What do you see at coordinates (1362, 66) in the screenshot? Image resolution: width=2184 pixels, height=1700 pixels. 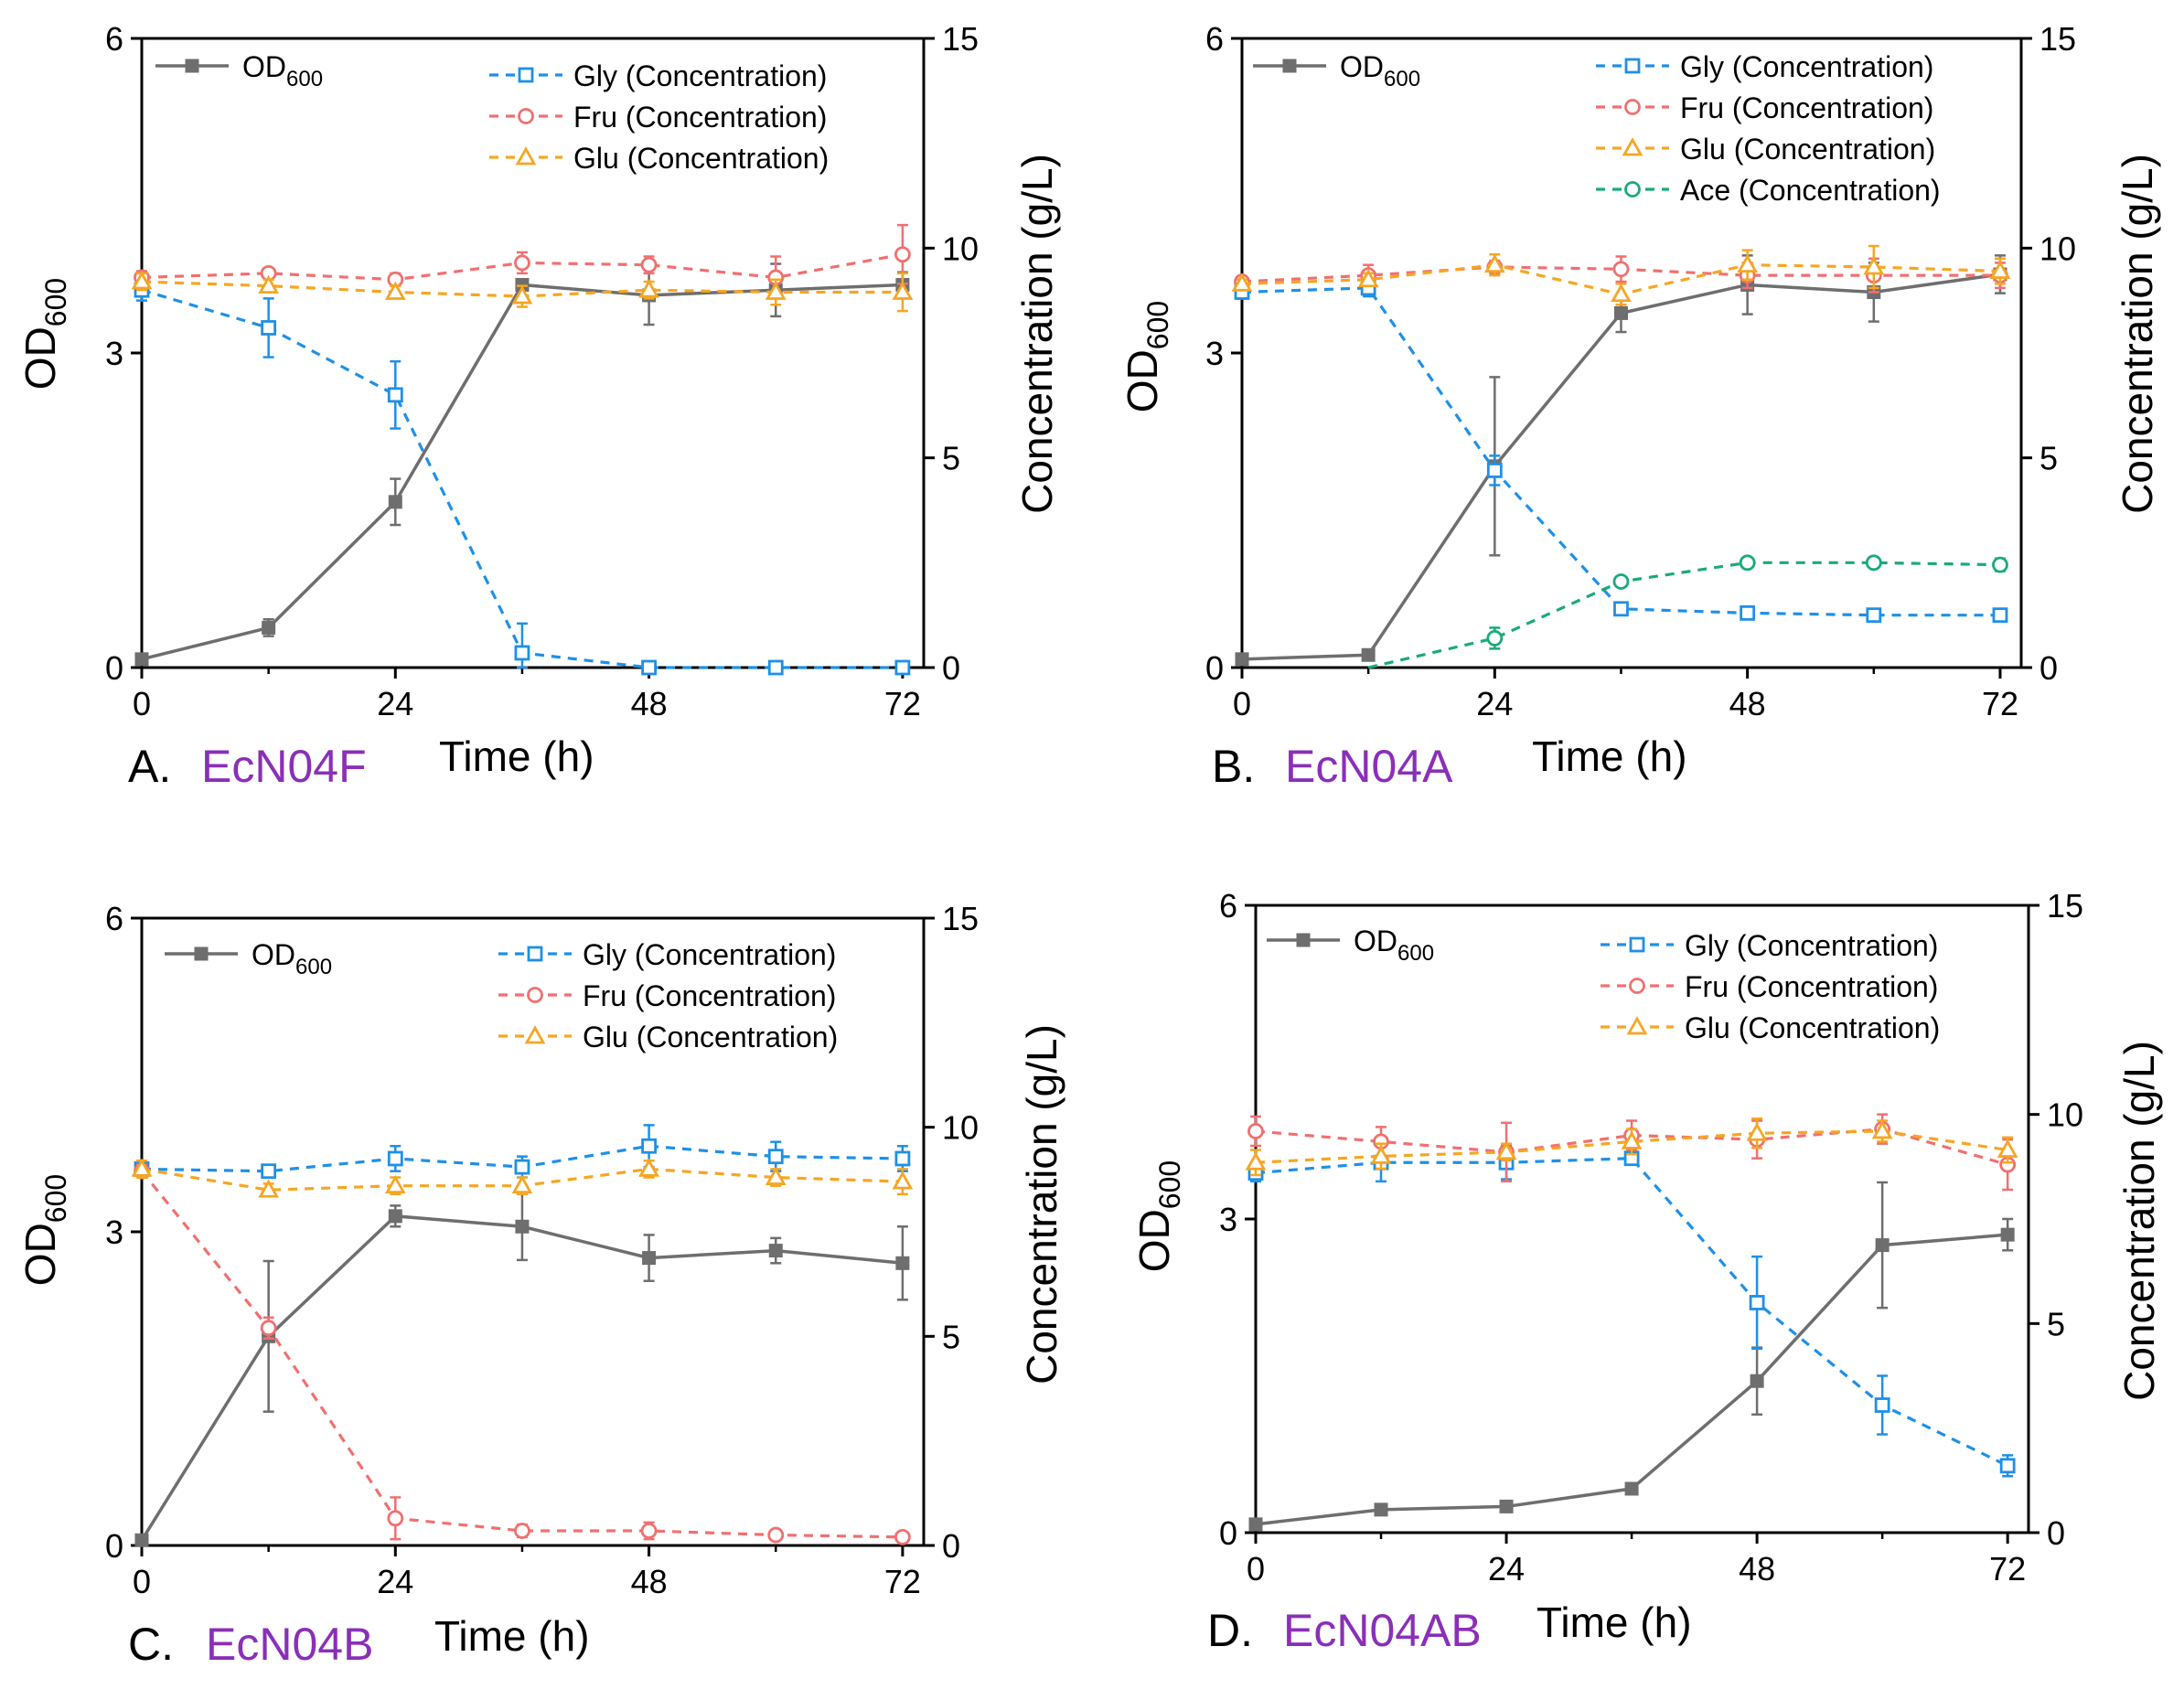 I see `legend-label-od-main: OD` at bounding box center [1362, 66].